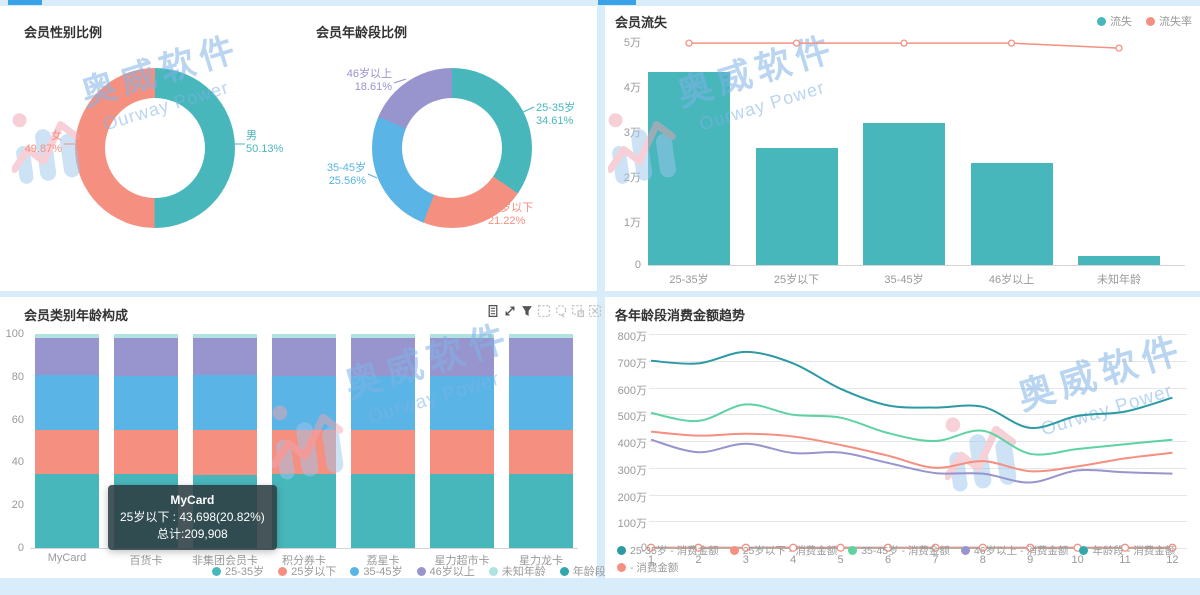 The width and height of the screenshot is (1200, 595). What do you see at coordinates (225, 561) in the screenshot?
I see `x-axis-category: 非集团会员卡` at bounding box center [225, 561].